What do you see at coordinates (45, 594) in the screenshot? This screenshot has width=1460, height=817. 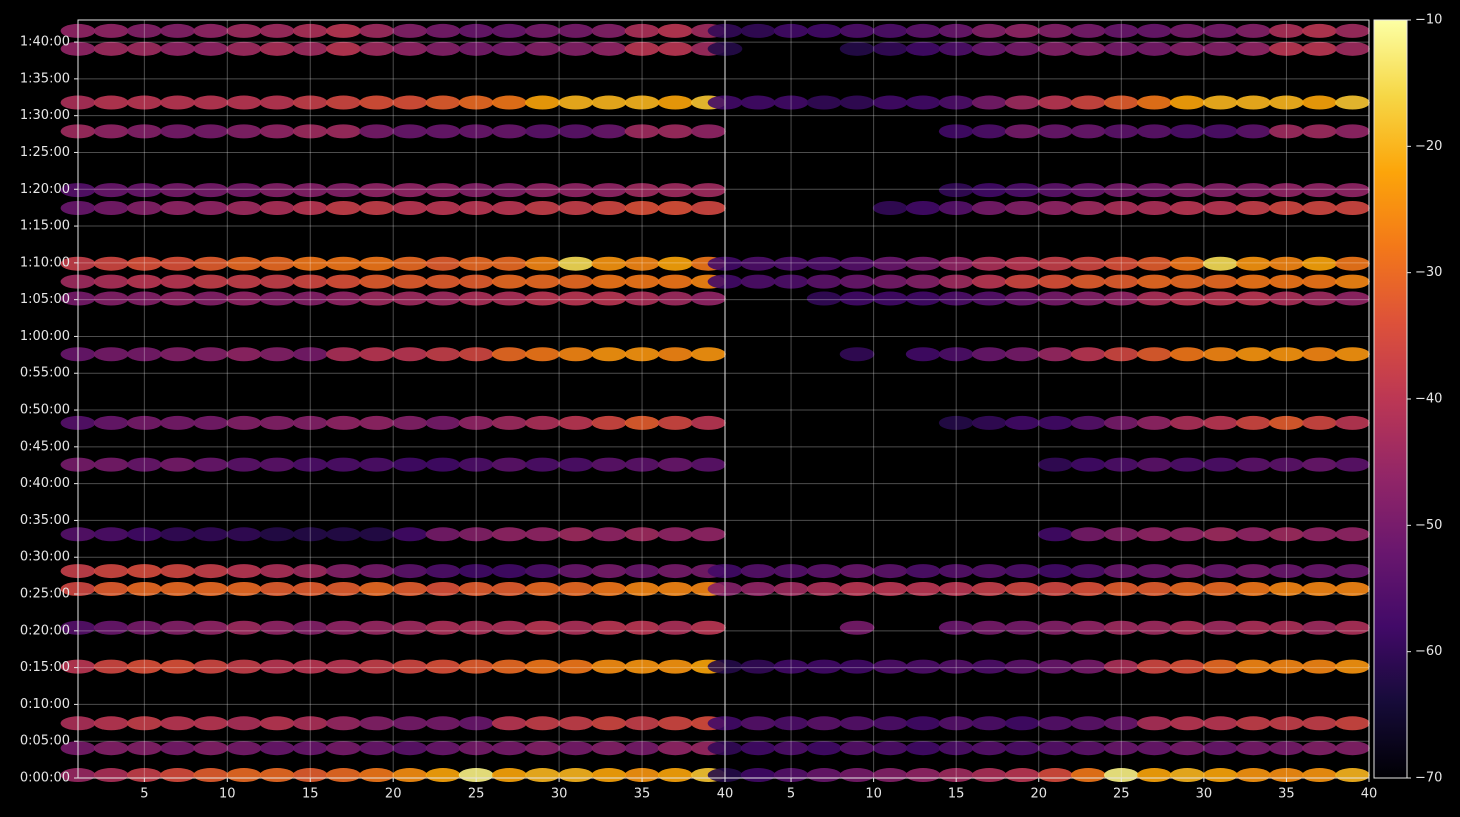 I see `y-tick-label: 0:25:00` at bounding box center [45, 594].